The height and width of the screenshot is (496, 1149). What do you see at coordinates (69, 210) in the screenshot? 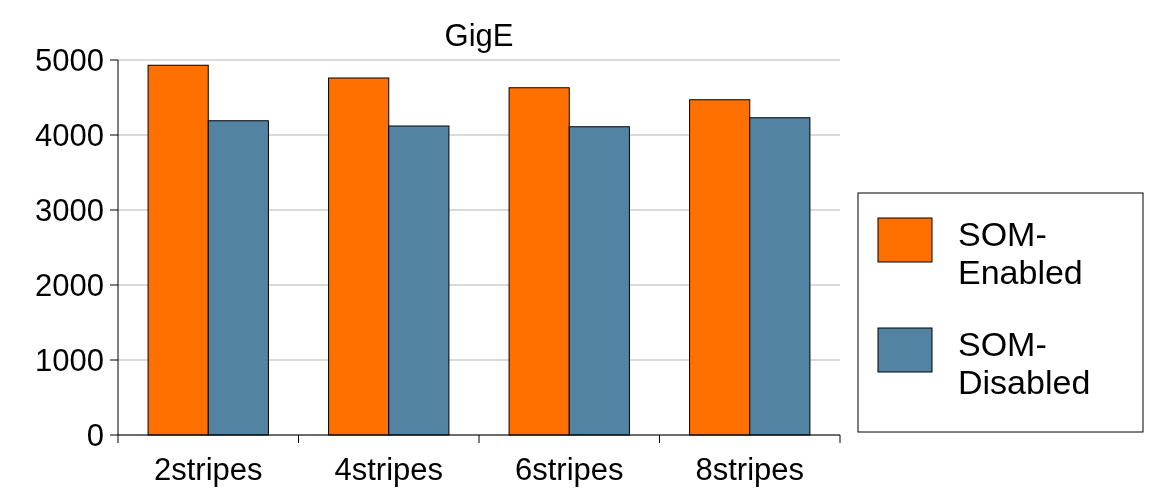
I see `y-tick-label: 3000` at bounding box center [69, 210].